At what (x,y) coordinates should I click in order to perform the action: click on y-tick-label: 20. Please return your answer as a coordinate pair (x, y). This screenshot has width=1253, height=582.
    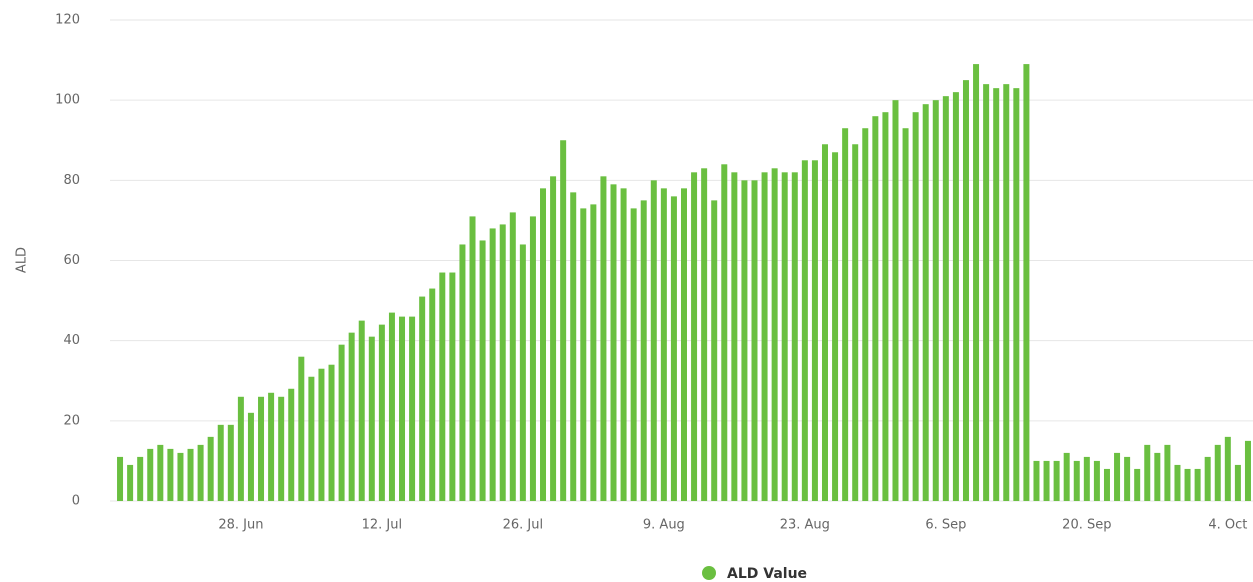
    Looking at the image, I should click on (71, 420).